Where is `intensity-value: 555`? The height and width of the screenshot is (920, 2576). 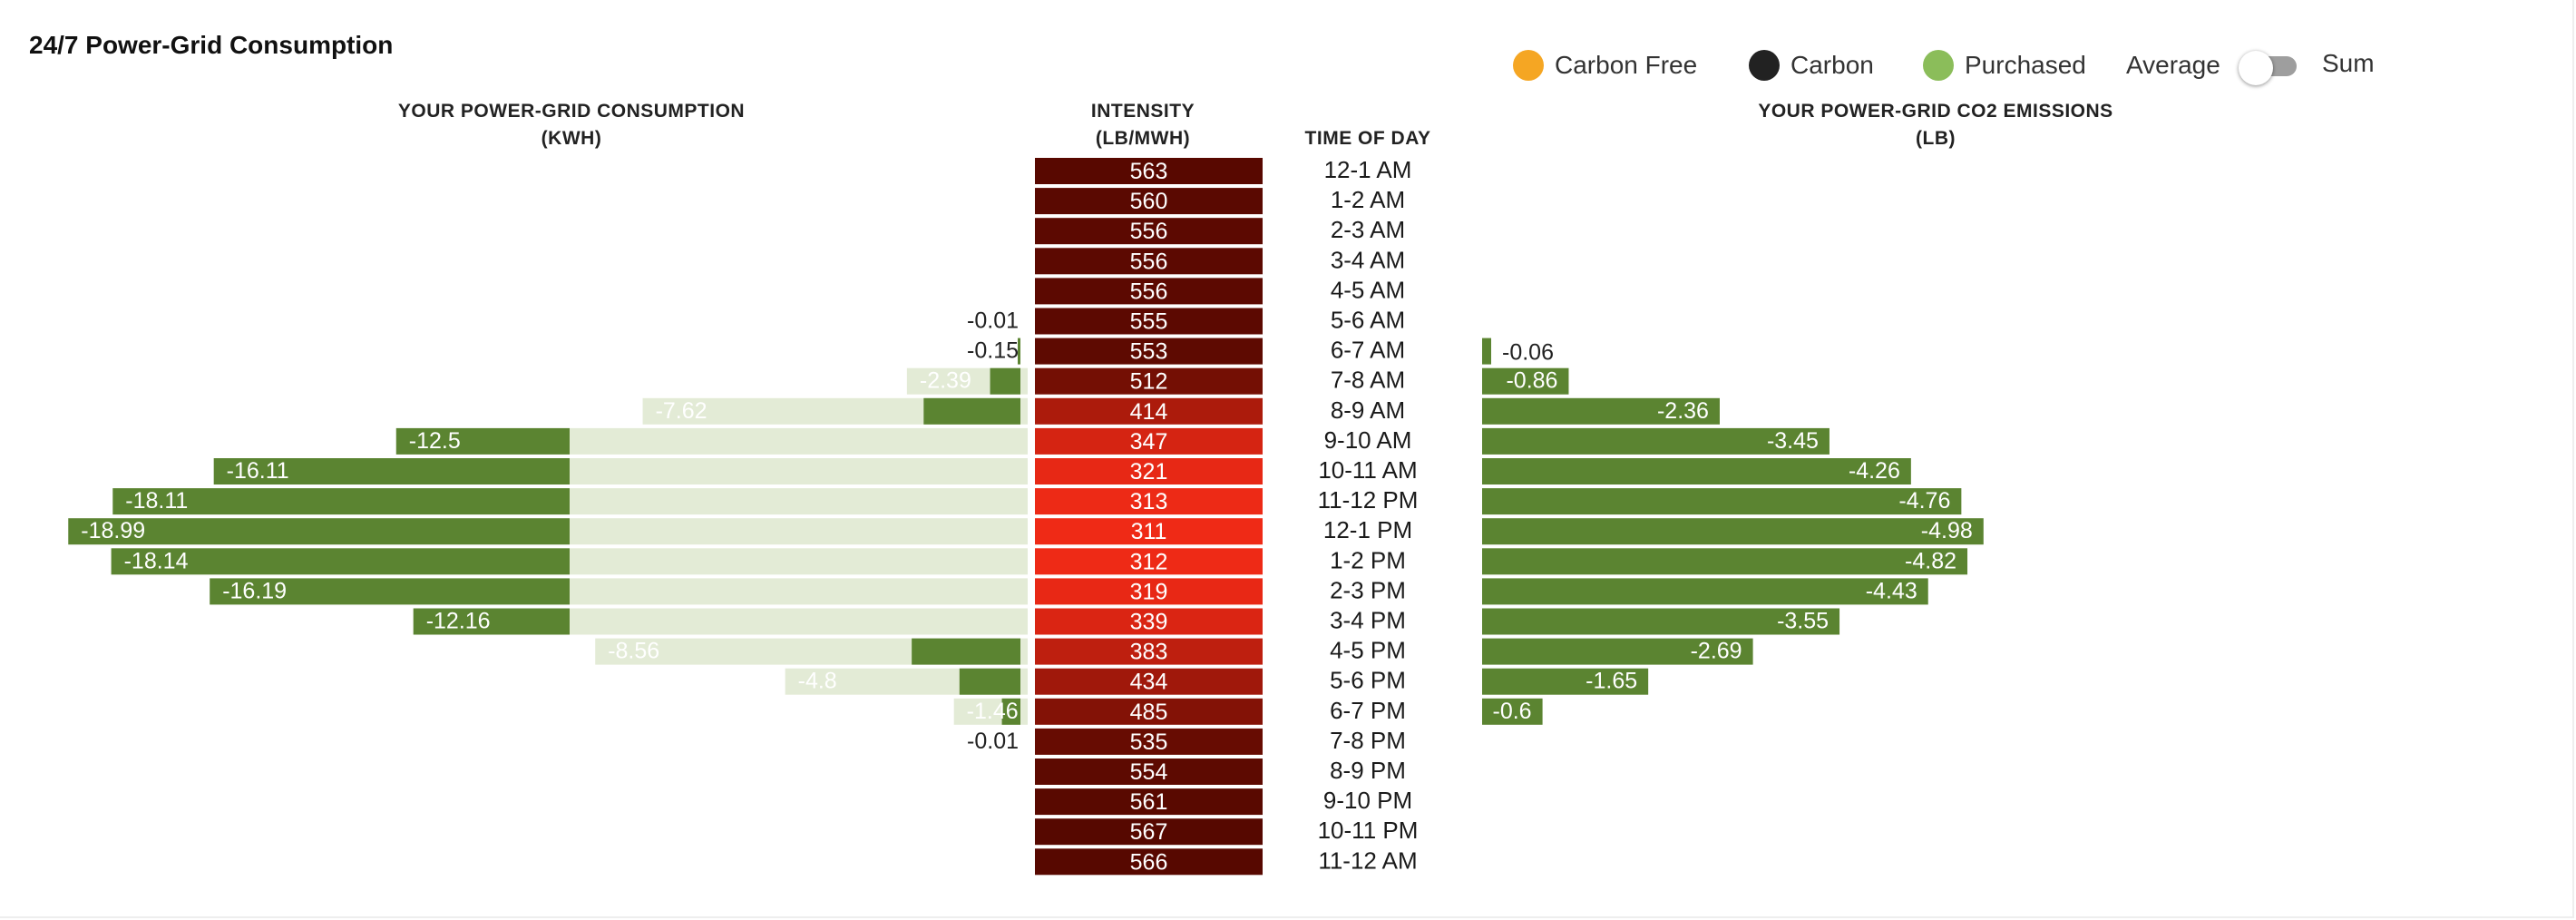 intensity-value: 555 is located at coordinates (1149, 322).